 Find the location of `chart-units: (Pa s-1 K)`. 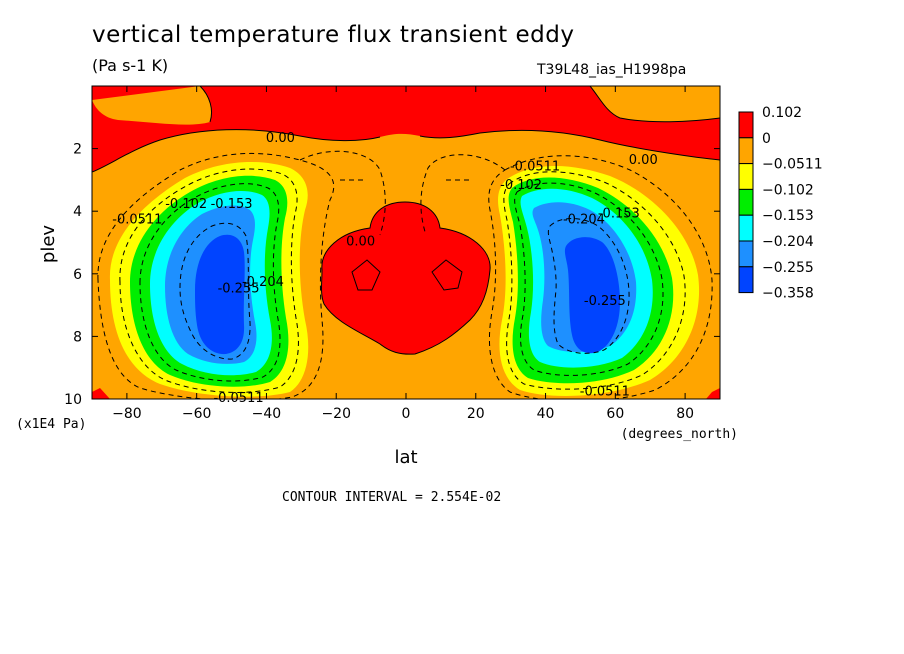

chart-units: (Pa s-1 K) is located at coordinates (130, 65).